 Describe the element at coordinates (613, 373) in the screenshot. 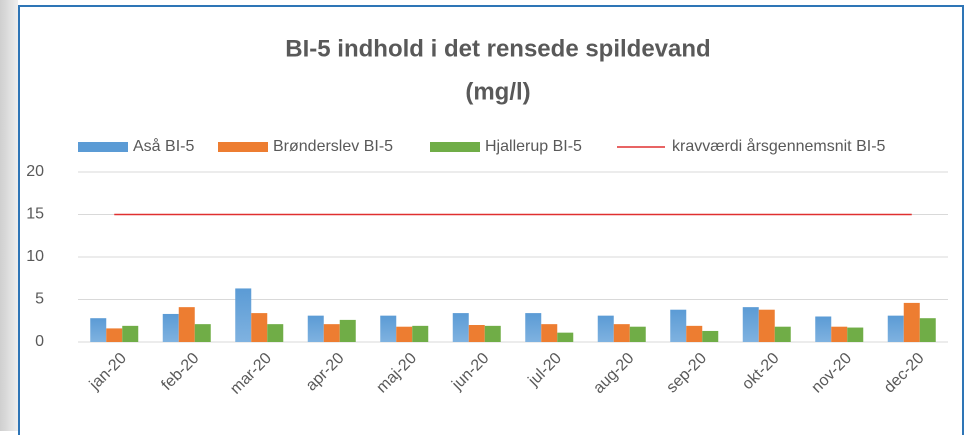

I see `x-tick-label: aug-20` at that location.